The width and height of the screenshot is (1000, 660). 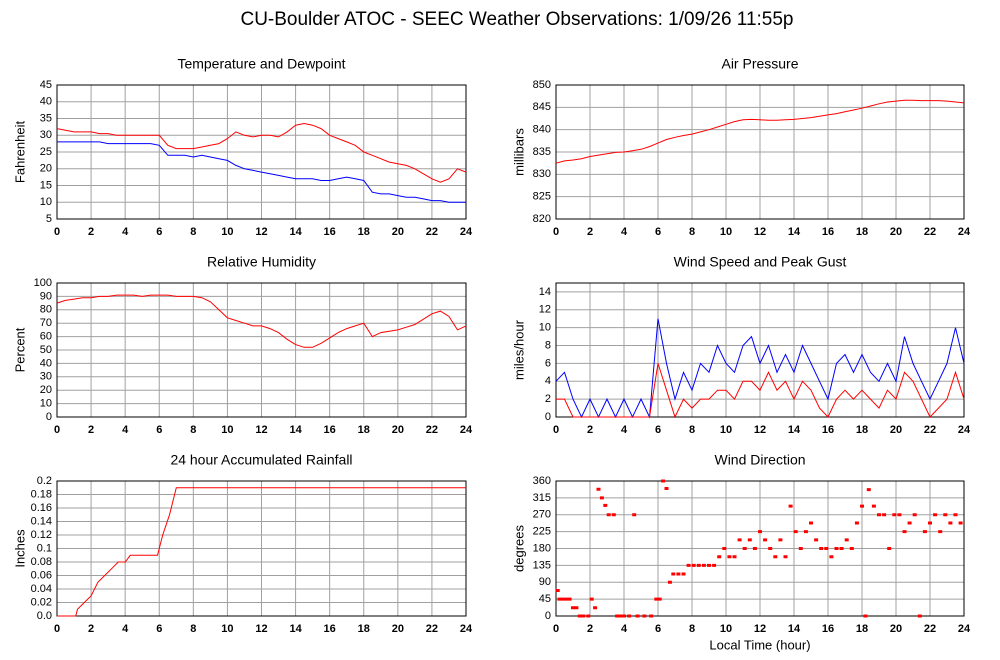 What do you see at coordinates (261, 460) in the screenshot?
I see `chart-title: 24 hour Accumulated Rainfall` at bounding box center [261, 460].